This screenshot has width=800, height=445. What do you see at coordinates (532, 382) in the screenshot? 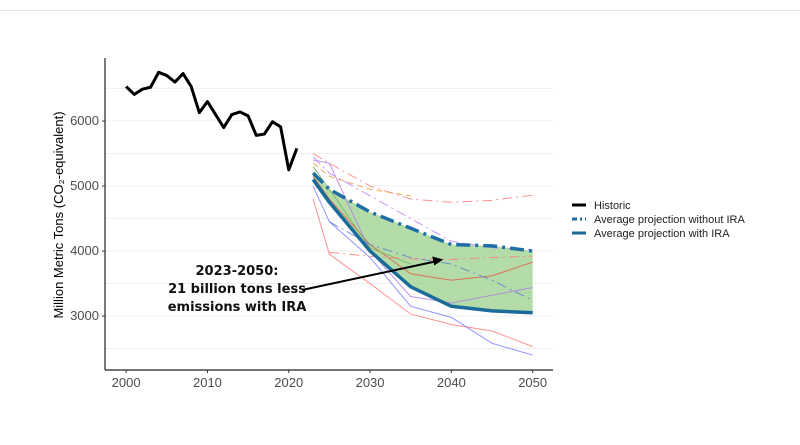
I see `x-tick-label: 2050` at bounding box center [532, 382].